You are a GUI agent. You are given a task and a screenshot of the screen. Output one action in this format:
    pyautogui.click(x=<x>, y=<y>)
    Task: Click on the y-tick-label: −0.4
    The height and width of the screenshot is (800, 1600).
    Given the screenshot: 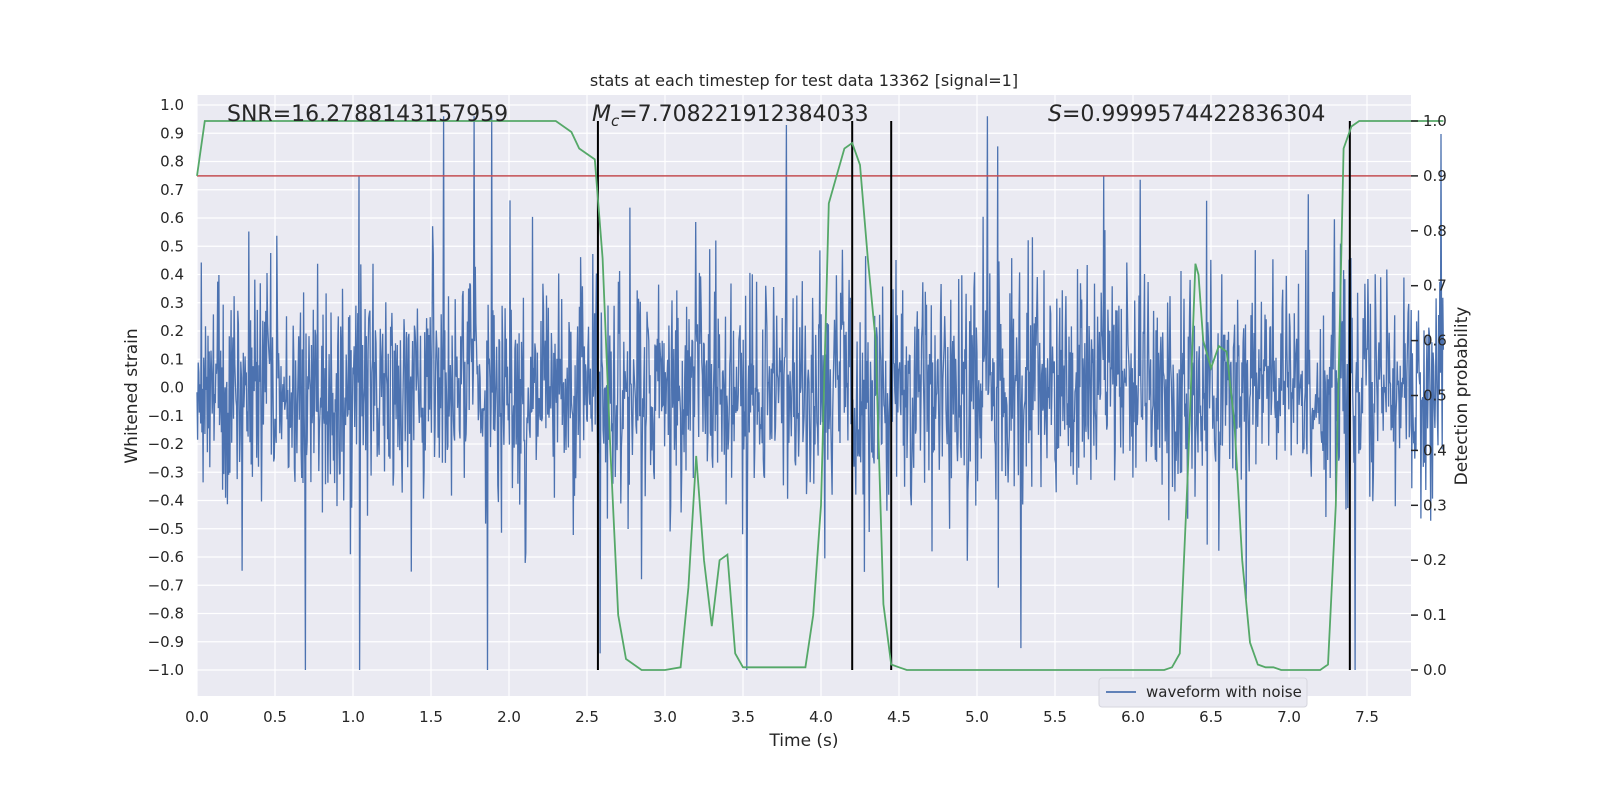 What is the action you would take?
    pyautogui.click(x=166, y=501)
    